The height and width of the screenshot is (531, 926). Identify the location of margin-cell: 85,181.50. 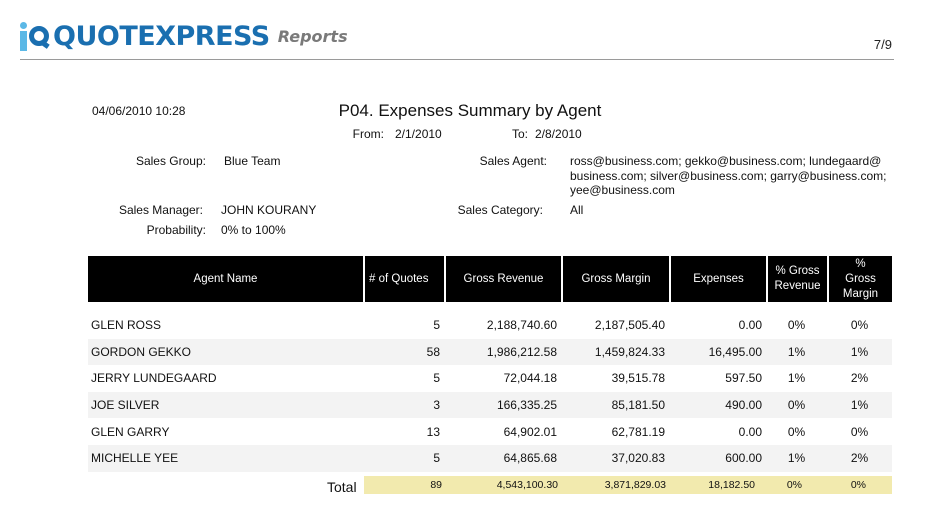
(615, 405).